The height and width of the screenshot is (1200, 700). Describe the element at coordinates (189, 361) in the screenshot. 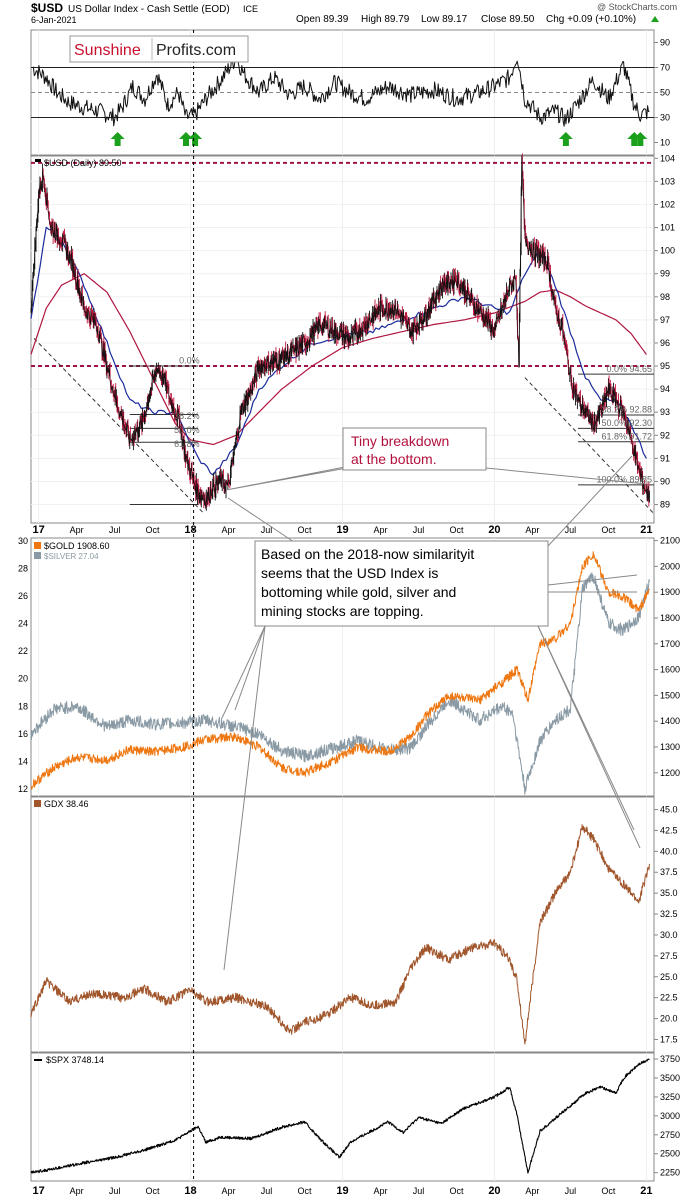

I see `fib-label: 0.0%` at that location.